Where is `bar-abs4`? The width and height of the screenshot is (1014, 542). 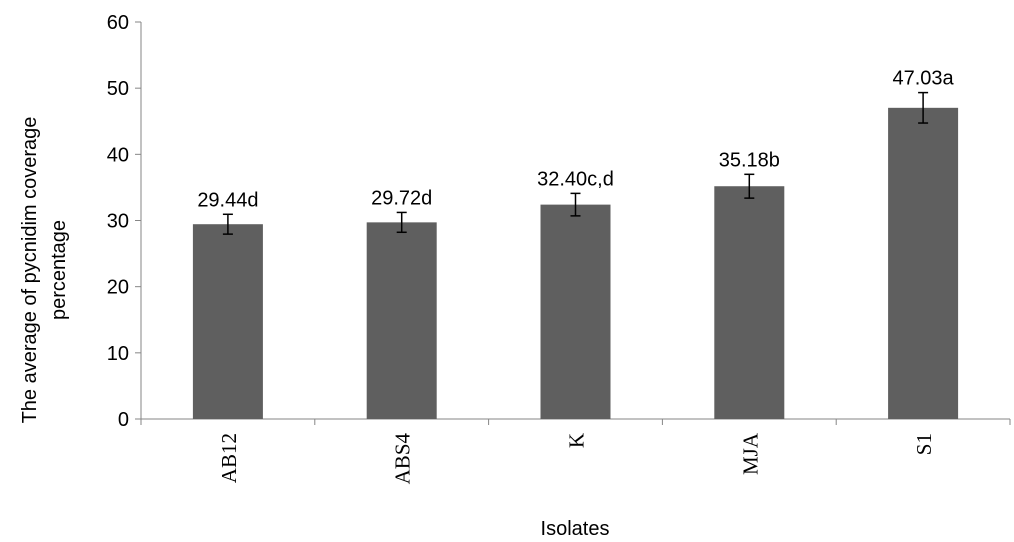 bar-abs4 is located at coordinates (401, 320).